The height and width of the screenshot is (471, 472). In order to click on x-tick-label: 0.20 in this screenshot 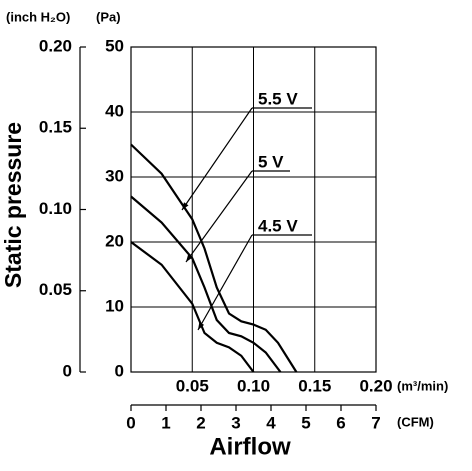, I will do `click(375, 385)`.